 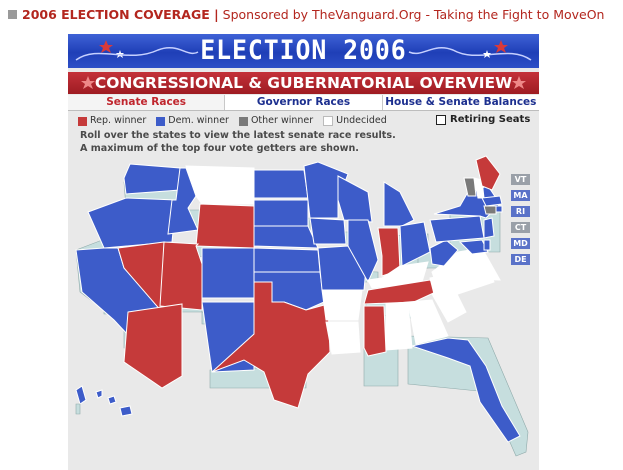 What do you see at coordinates (328, 231) in the screenshot?
I see `state-ia` at bounding box center [328, 231].